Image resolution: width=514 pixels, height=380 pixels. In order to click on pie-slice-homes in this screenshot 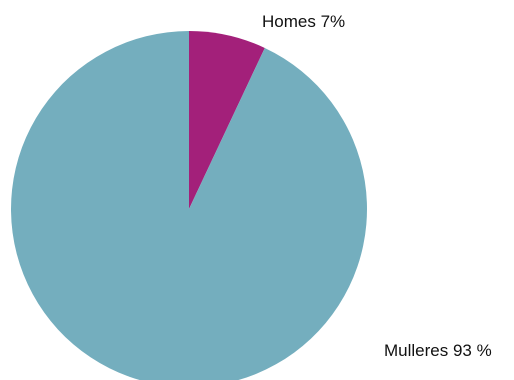, I will do `click(227, 120)`.